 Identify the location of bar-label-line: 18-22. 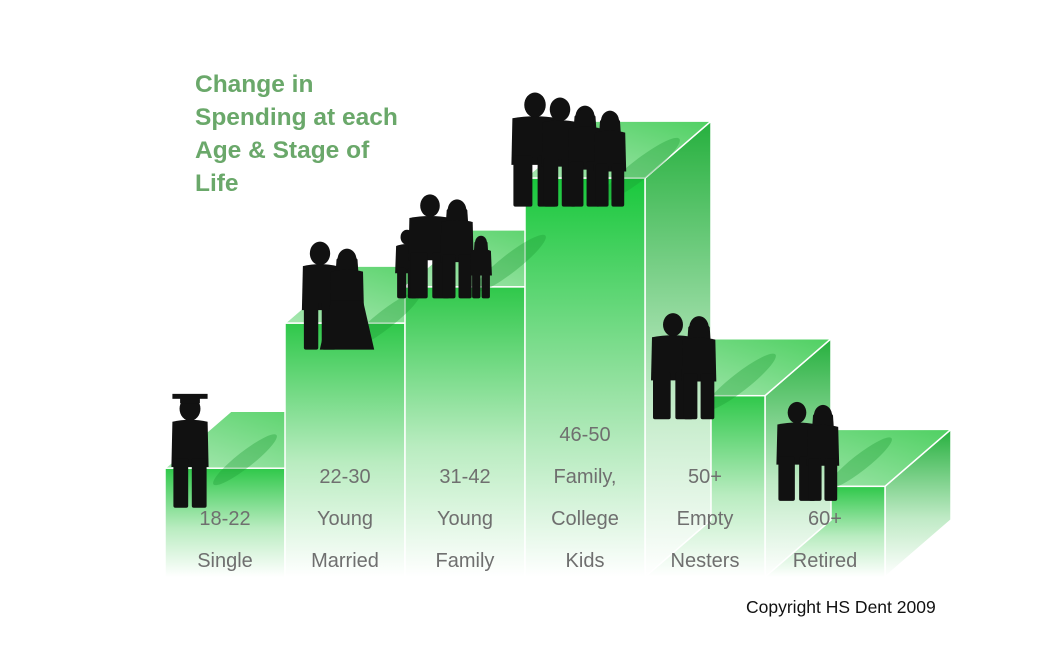
(224, 519).